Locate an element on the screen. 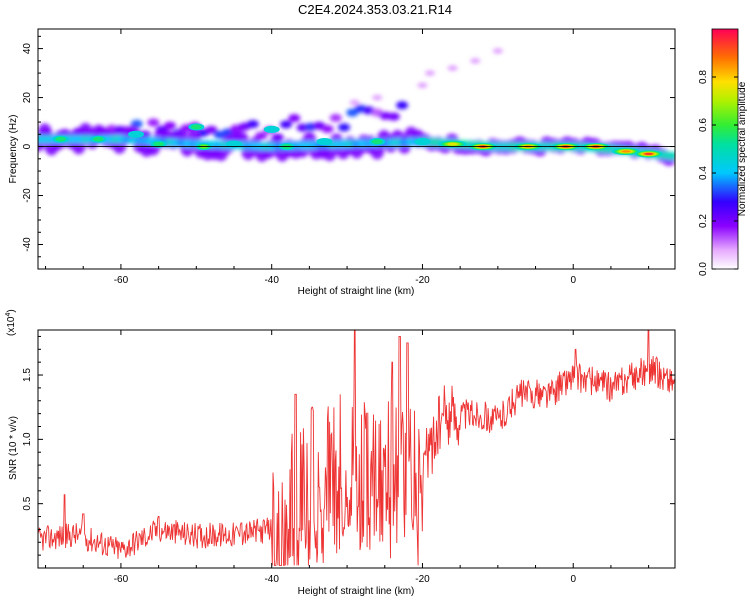  chart-title: C2E4.2024.353.03.21.R14 is located at coordinates (375, 9).